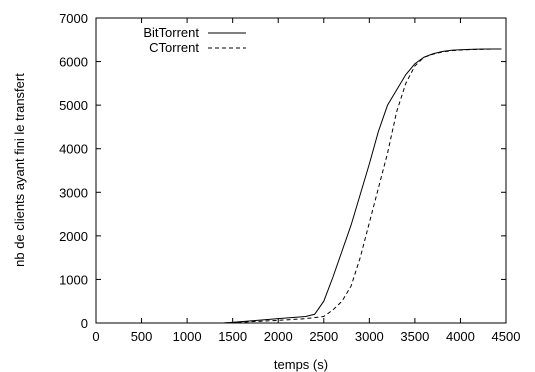 The height and width of the screenshot is (372, 535). I want to click on y-axis-label: nb de clients ayant fini le transfert, so click(19, 170).